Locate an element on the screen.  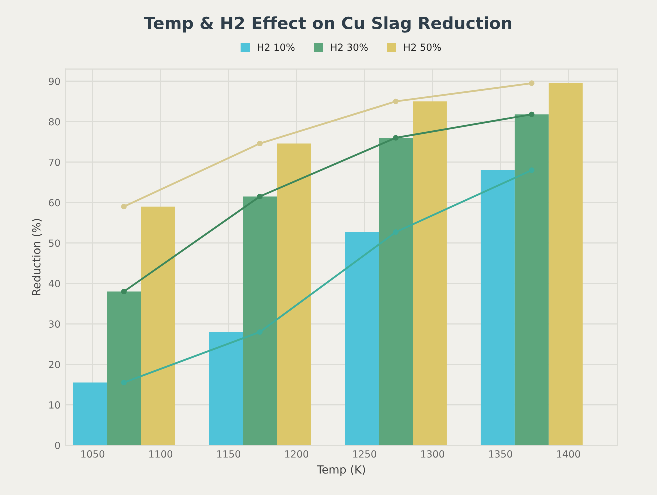
y-tick-label: 70 is located at coordinates (54, 162).